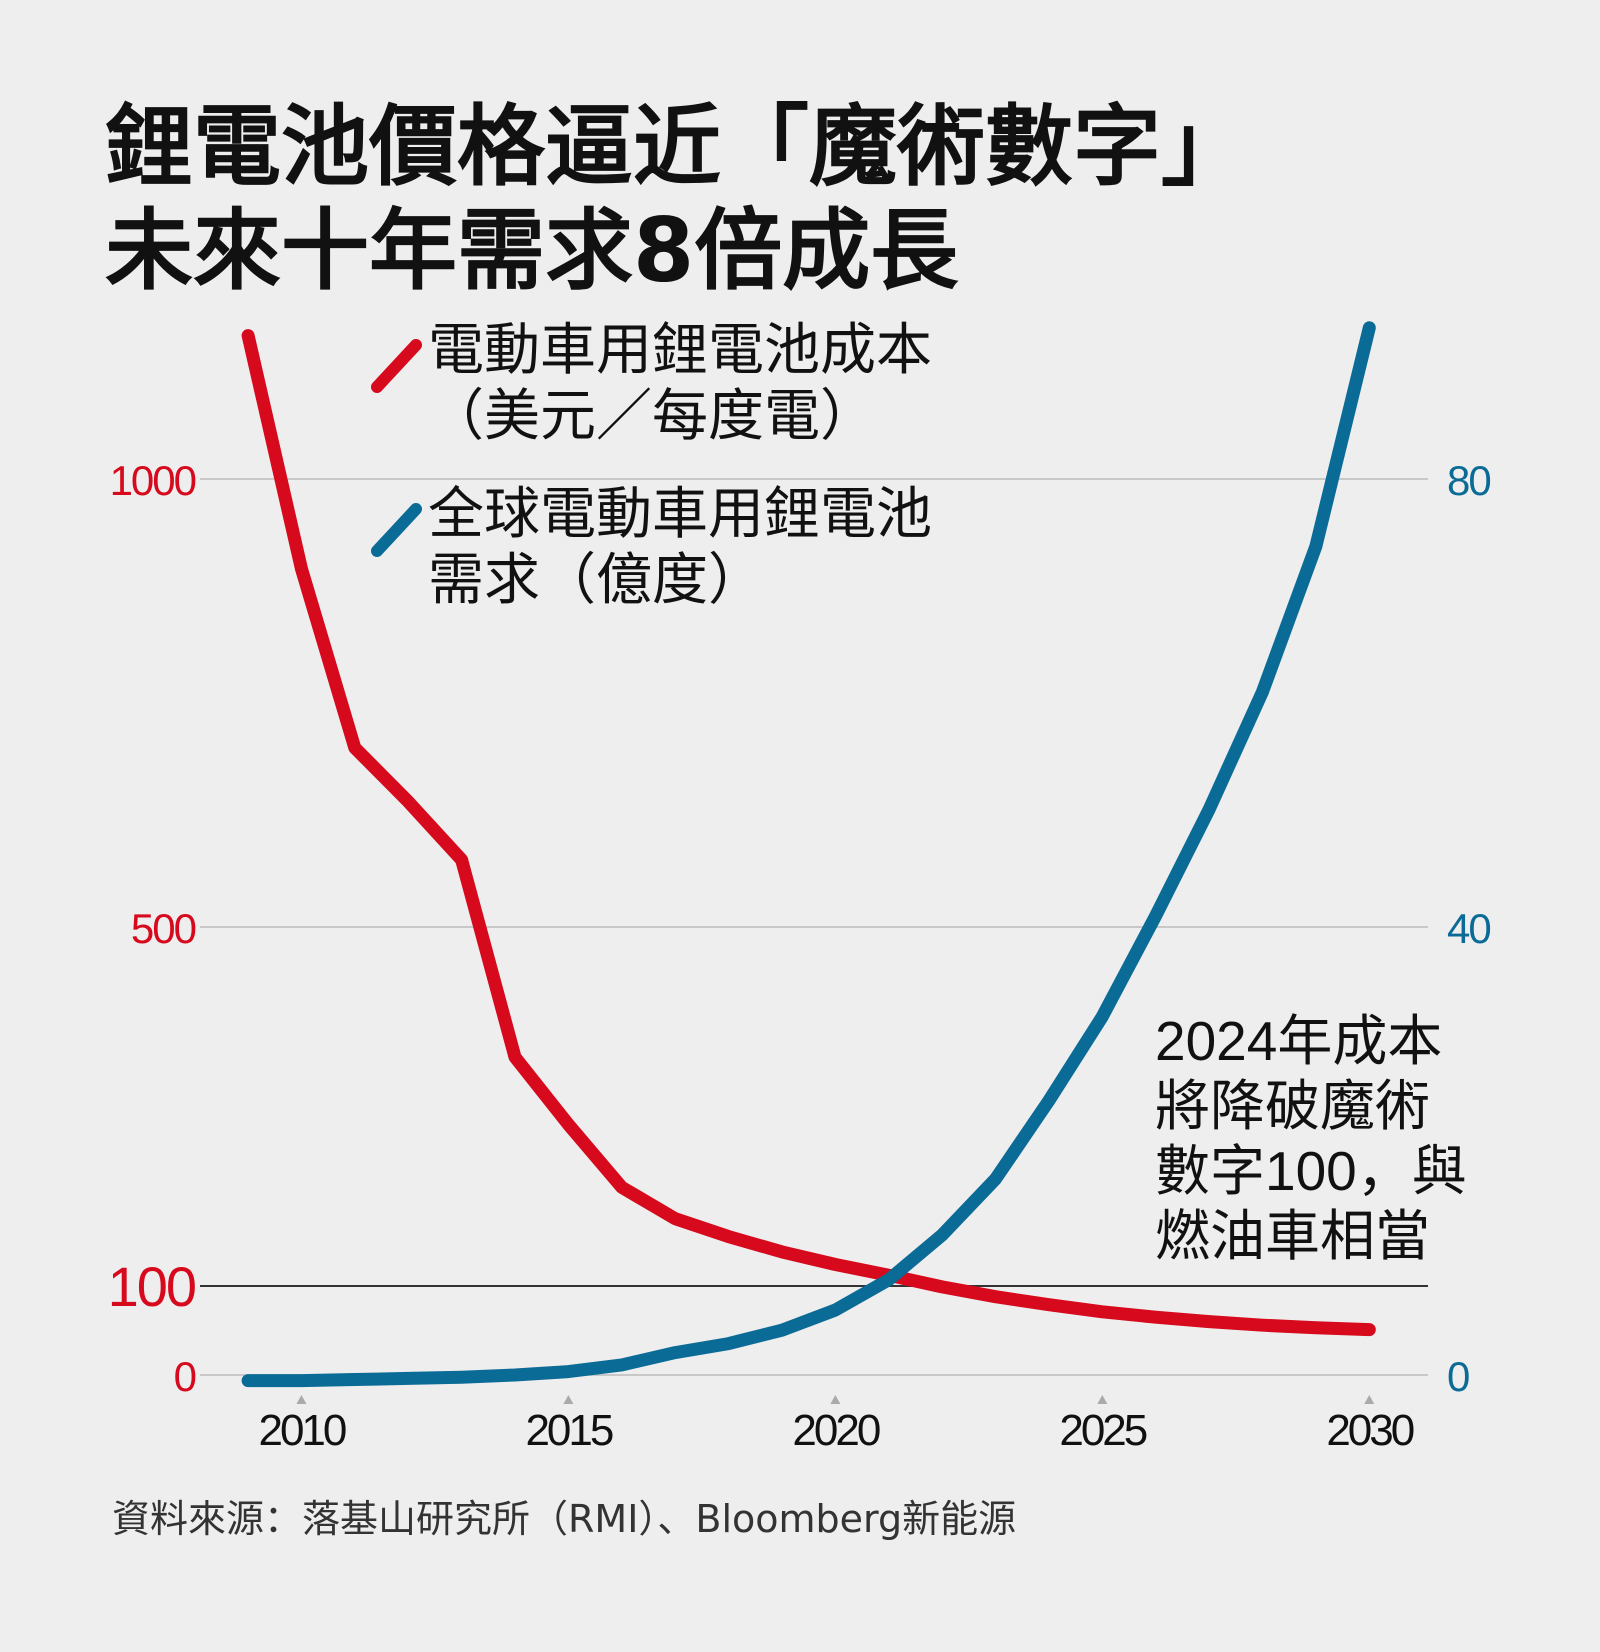  Describe the element at coordinates (564, 1519) in the screenshot. I see `source-note: 資料來源：落基山研究所（RMI）、Bloomberg新能源` at that location.